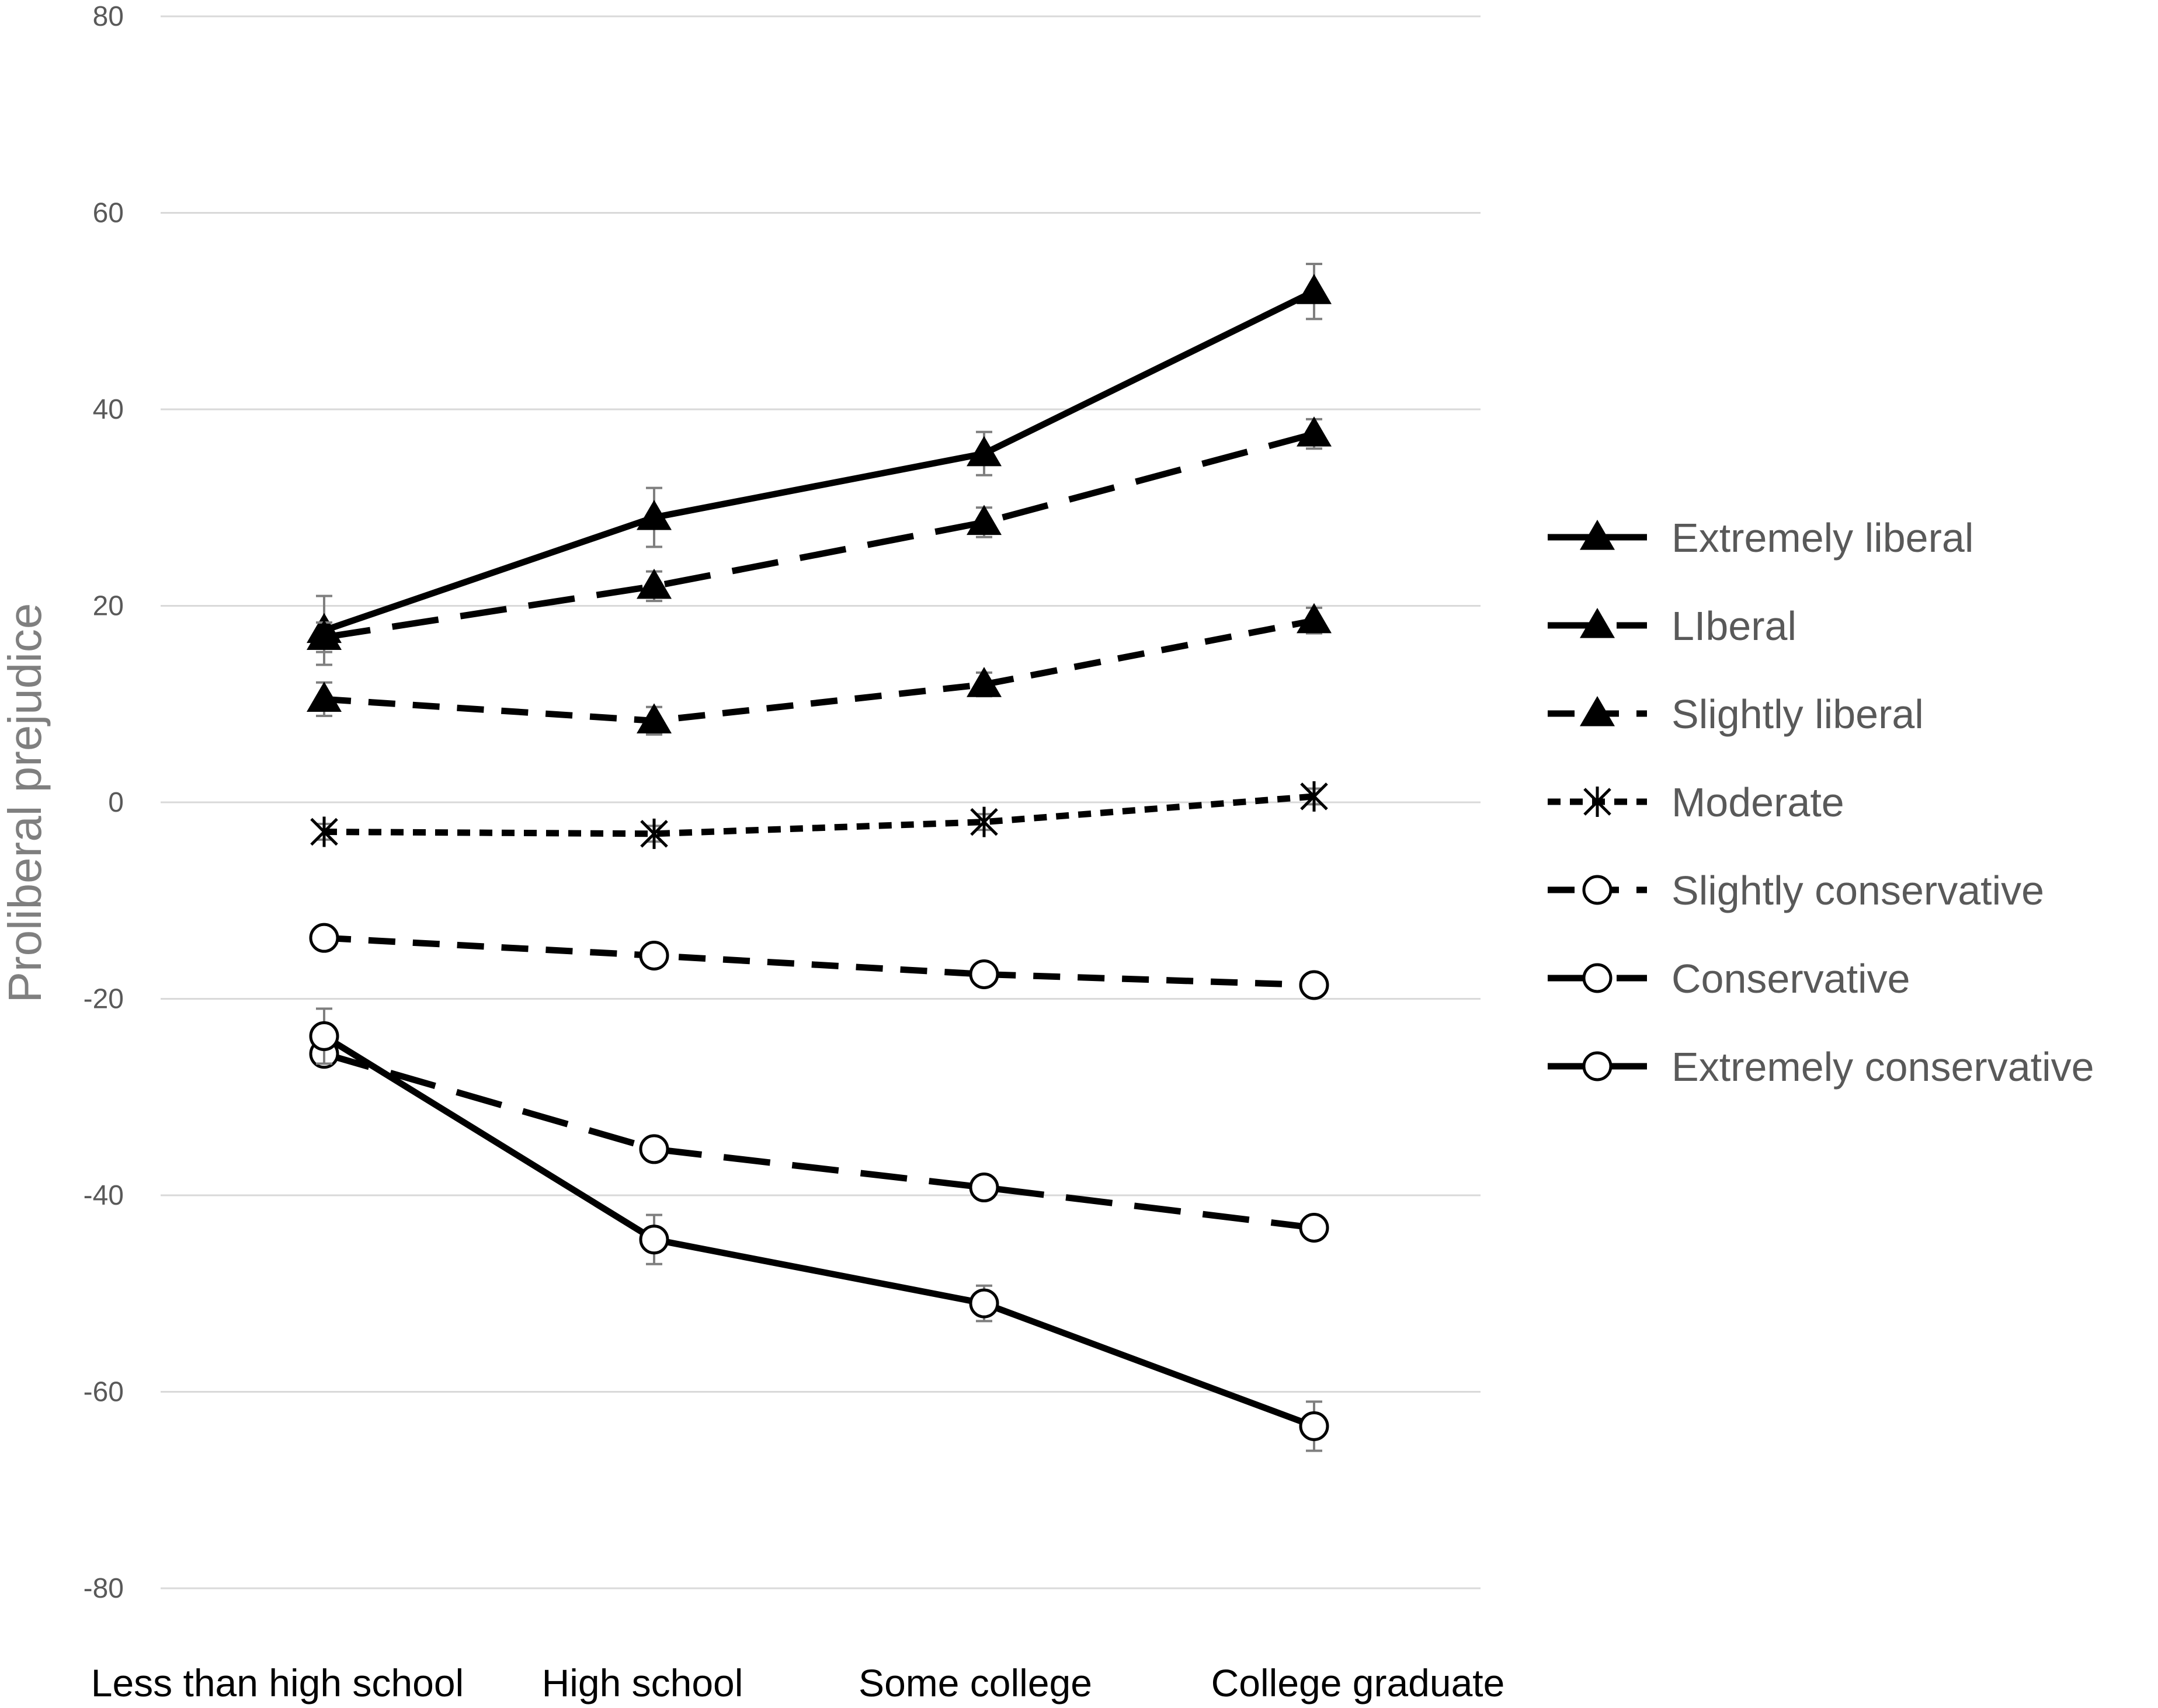  I want to click on y-tick-label: 60, so click(109, 213).